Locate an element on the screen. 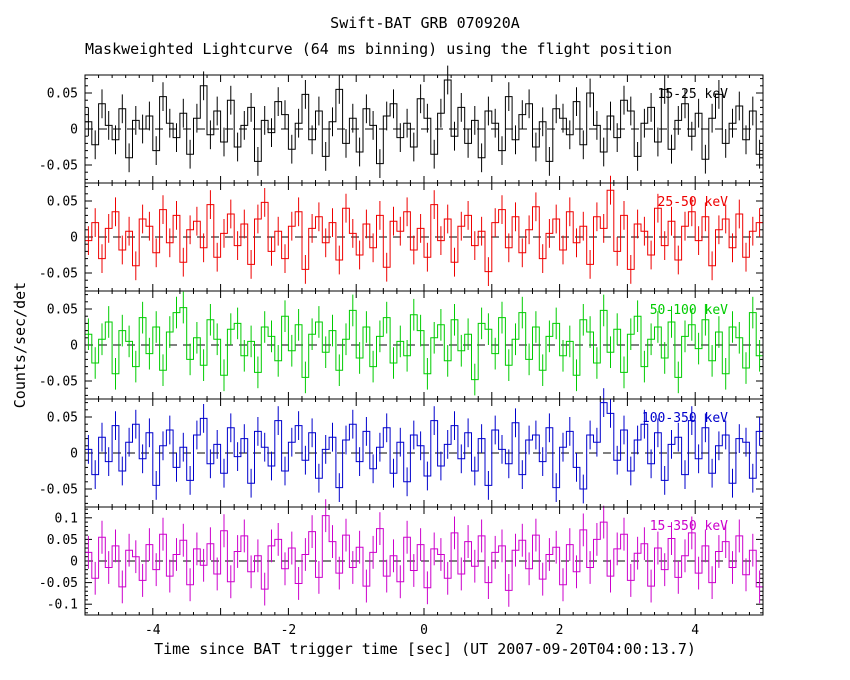 This screenshot has width=850, height=680. svg-text: 2 is located at coordinates (560, 630).